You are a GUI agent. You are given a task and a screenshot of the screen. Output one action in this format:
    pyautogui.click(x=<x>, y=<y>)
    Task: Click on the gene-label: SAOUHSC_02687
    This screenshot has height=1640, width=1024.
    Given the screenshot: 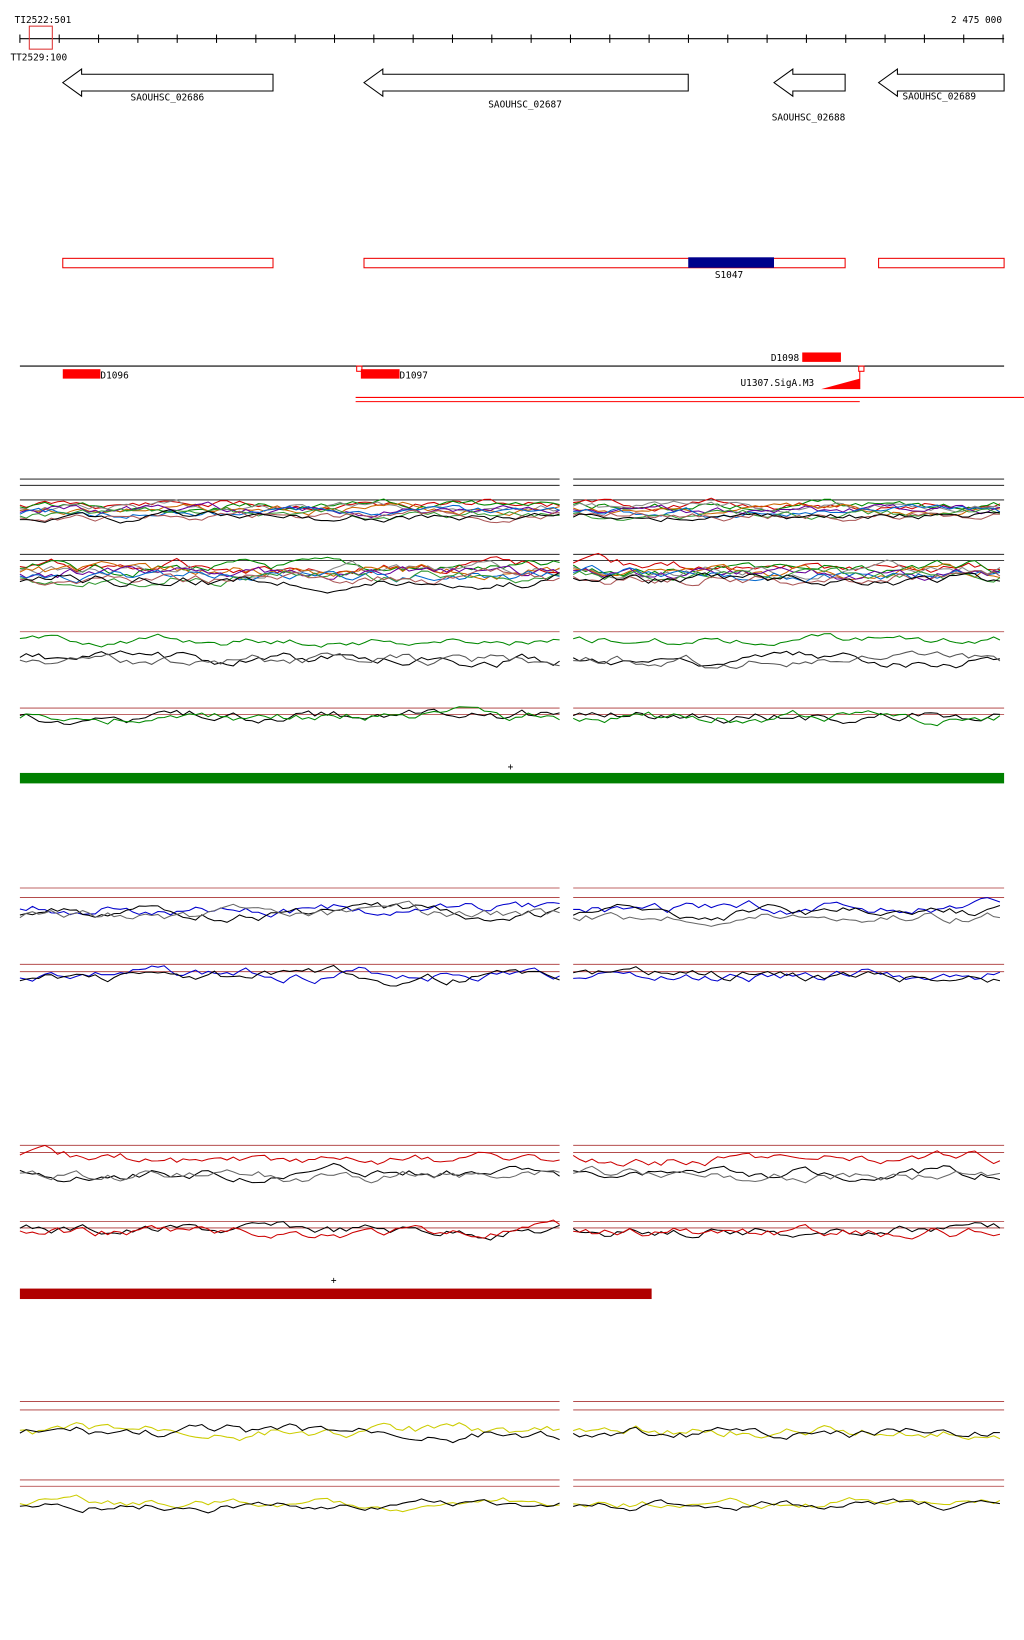 What is the action you would take?
    pyautogui.click(x=525, y=105)
    